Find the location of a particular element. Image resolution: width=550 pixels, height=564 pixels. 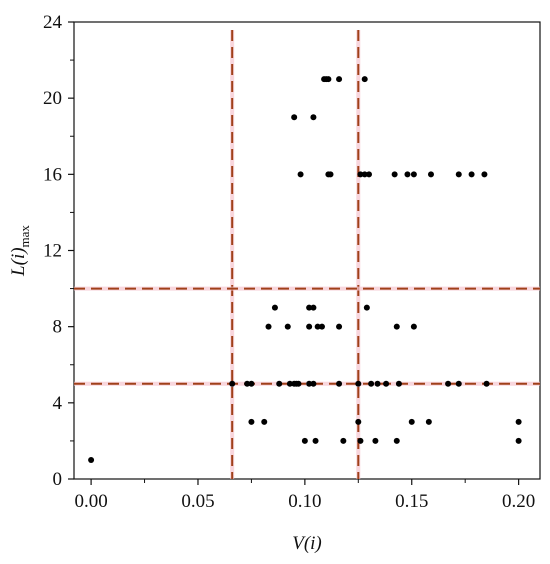

x-tick-label: 0.10 is located at coordinates (304, 501).